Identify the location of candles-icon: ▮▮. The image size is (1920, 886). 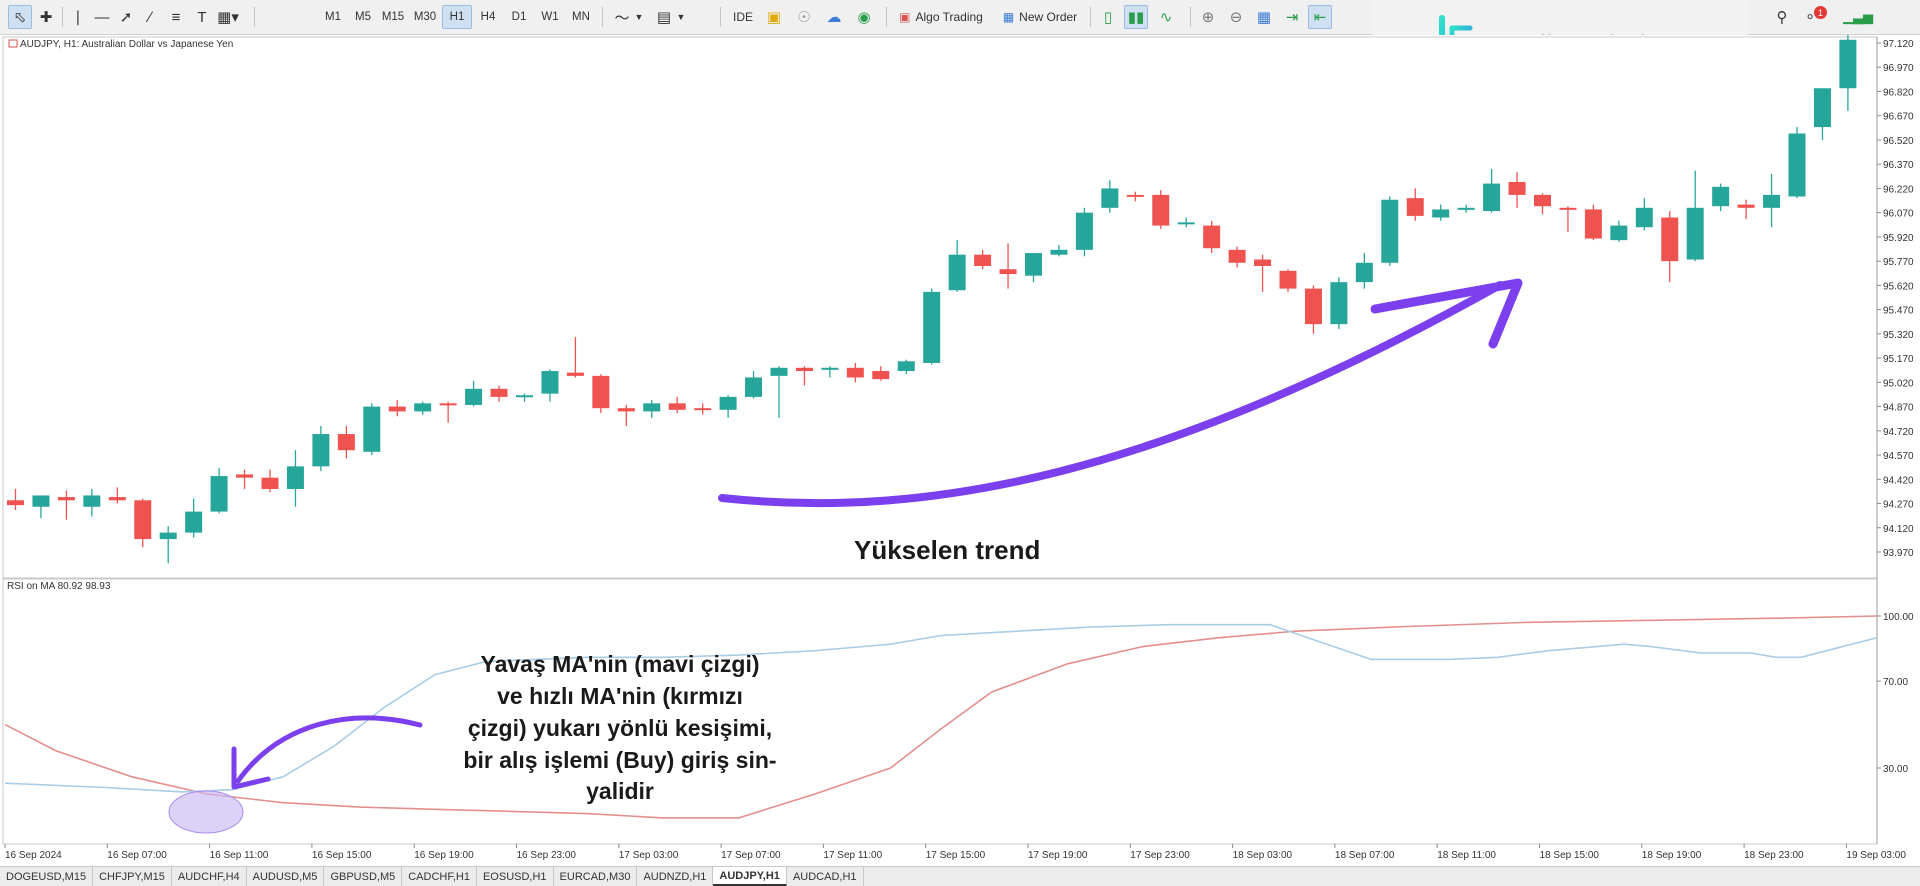
(1136, 17).